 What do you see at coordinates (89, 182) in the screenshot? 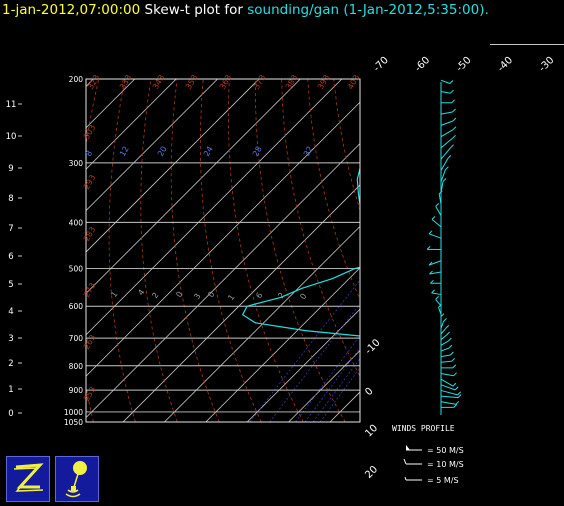
I see `dry-adiabat-label: 293` at bounding box center [89, 182].